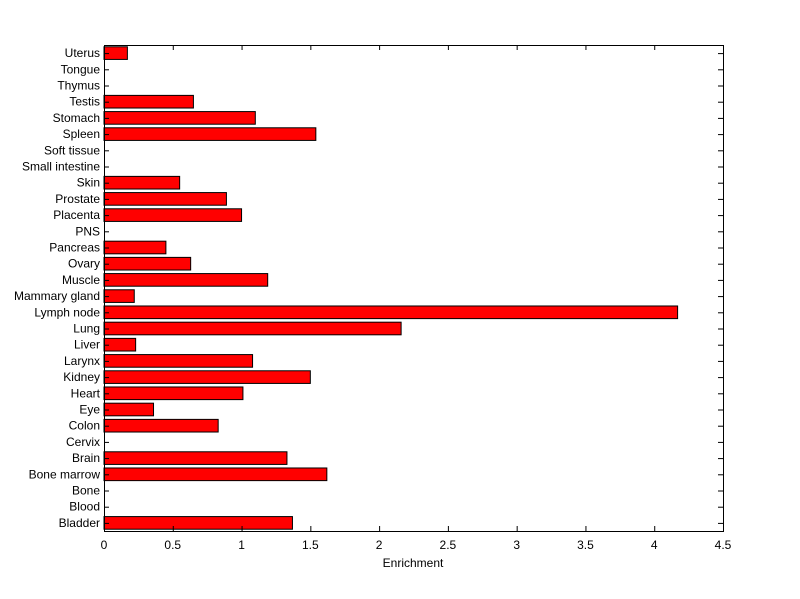 The height and width of the screenshot is (599, 800). I want to click on y-tick-label-eye: Eye, so click(89, 410).